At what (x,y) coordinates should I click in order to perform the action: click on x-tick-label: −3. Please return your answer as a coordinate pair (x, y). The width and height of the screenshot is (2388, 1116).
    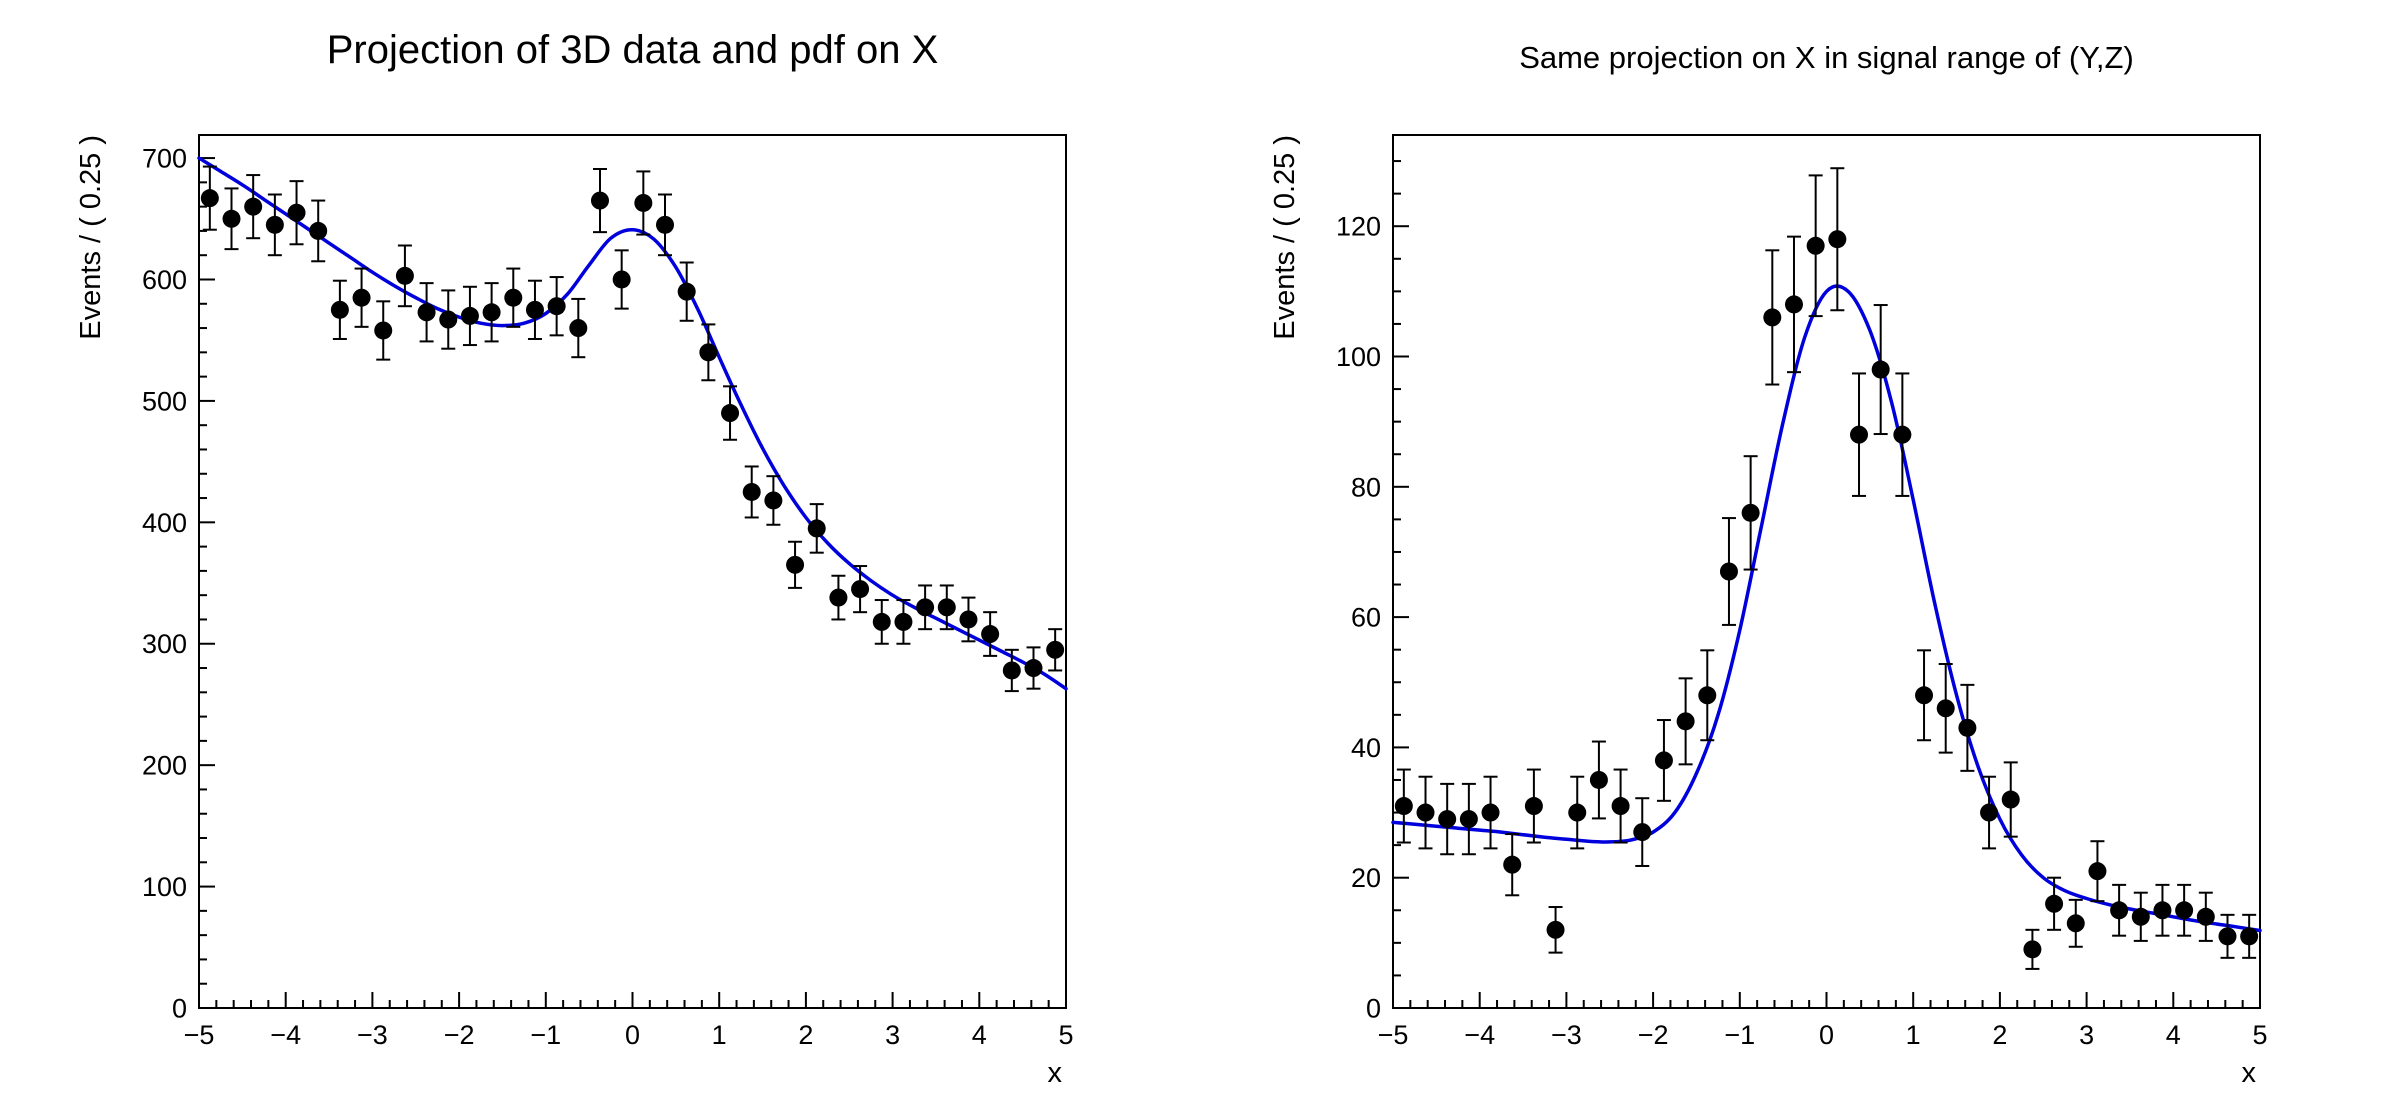
    Looking at the image, I should click on (372, 1035).